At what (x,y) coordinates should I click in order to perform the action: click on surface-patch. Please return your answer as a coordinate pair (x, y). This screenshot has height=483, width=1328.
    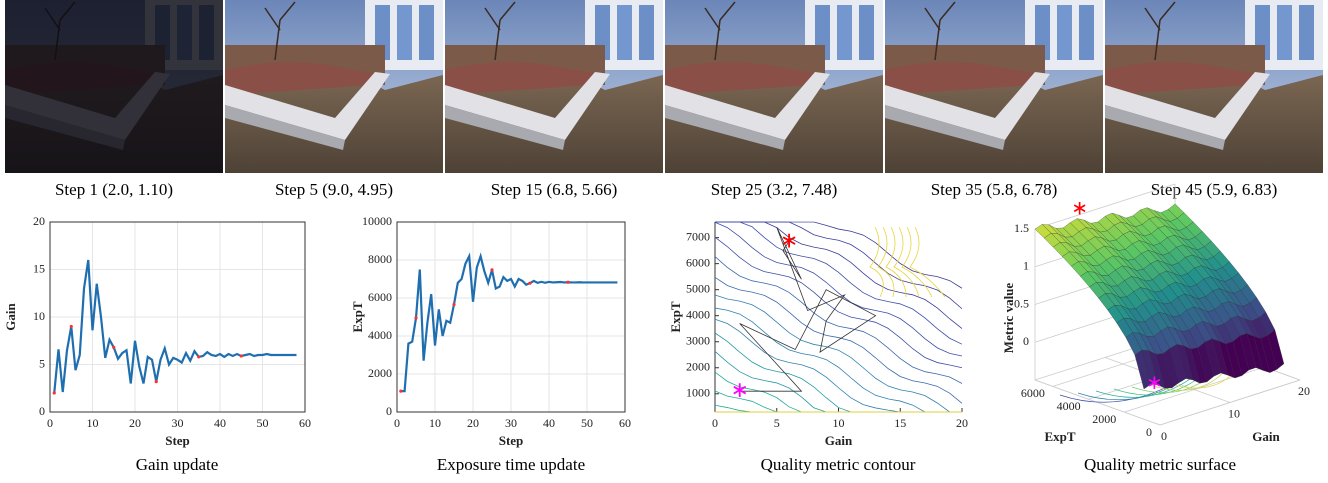
    Looking at the image, I should click on (1143, 370).